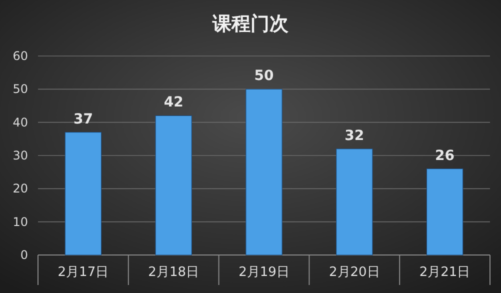  Describe the element at coordinates (20, 89) in the screenshot. I see `y-tick-label: 50` at that location.